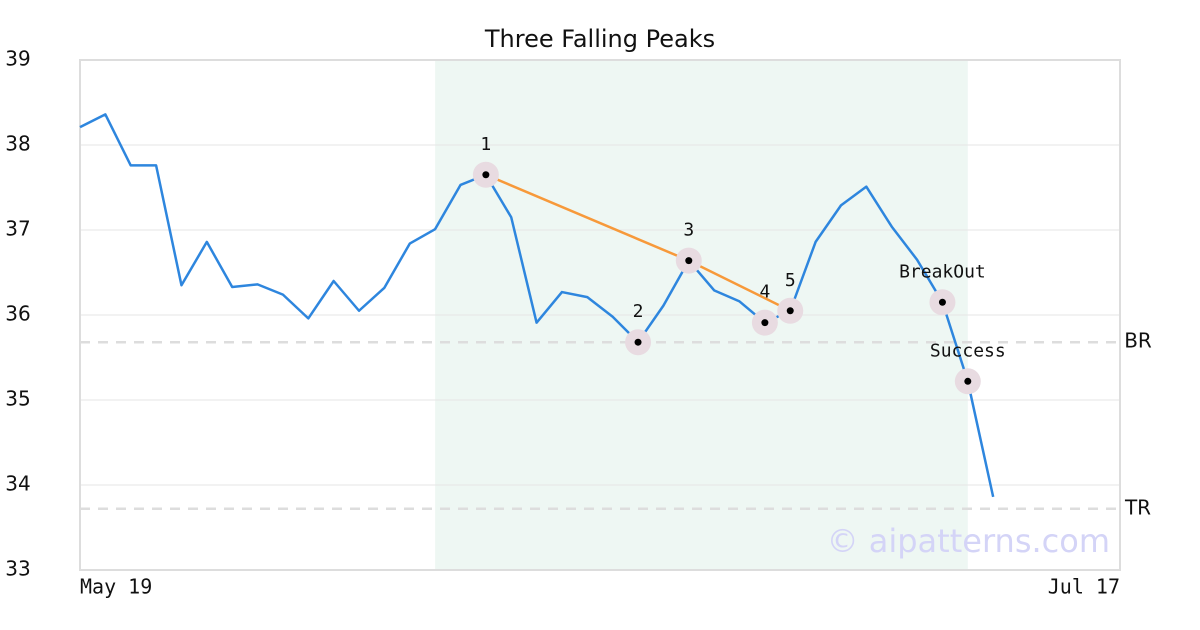 This screenshot has width=1200, height=630. What do you see at coordinates (638, 311) in the screenshot?
I see `point-label: 2` at bounding box center [638, 311].